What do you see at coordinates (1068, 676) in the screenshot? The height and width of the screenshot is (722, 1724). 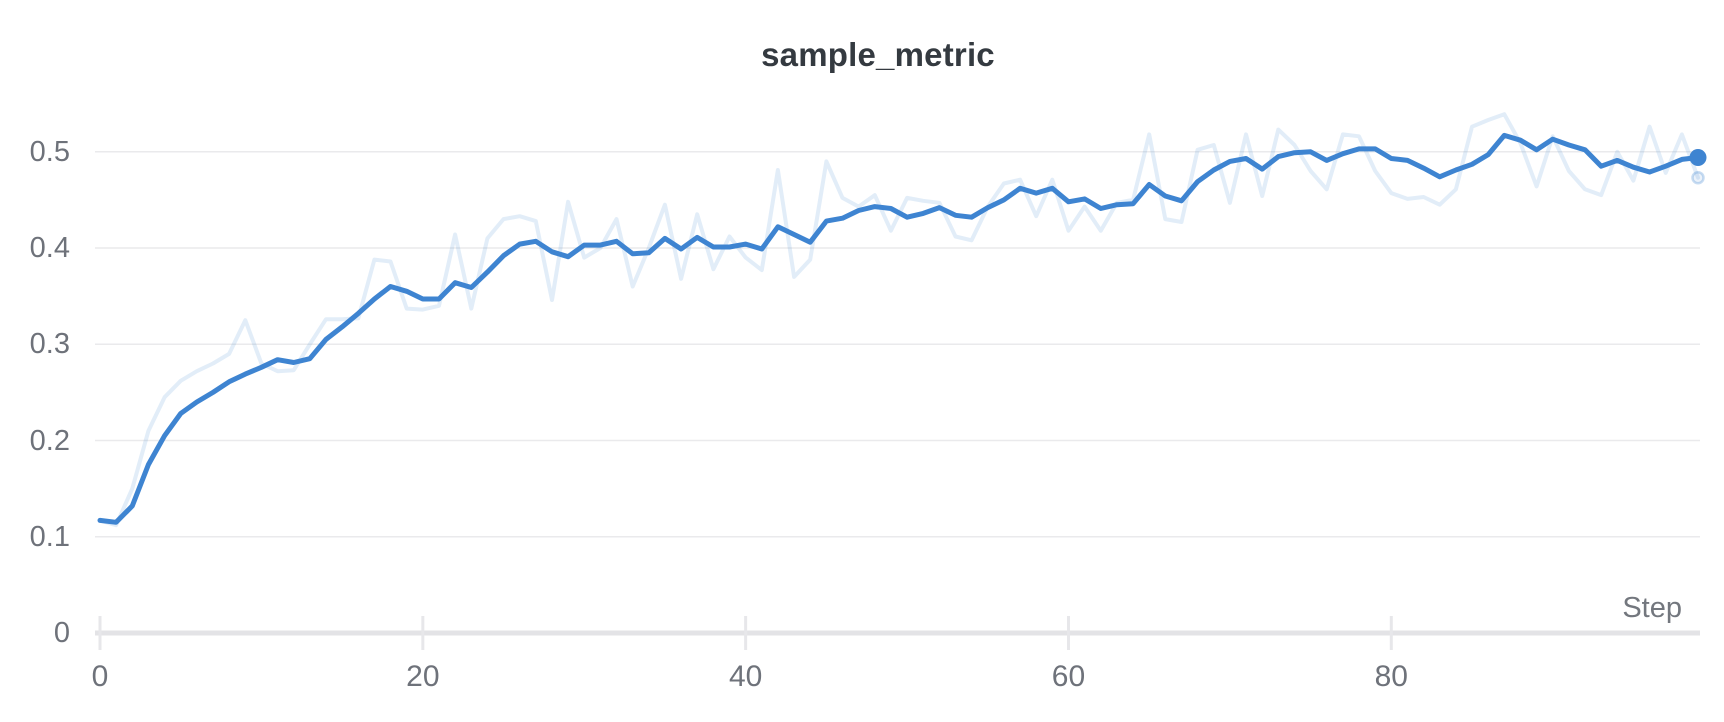 I see `x-tick-label: 60` at bounding box center [1068, 676].